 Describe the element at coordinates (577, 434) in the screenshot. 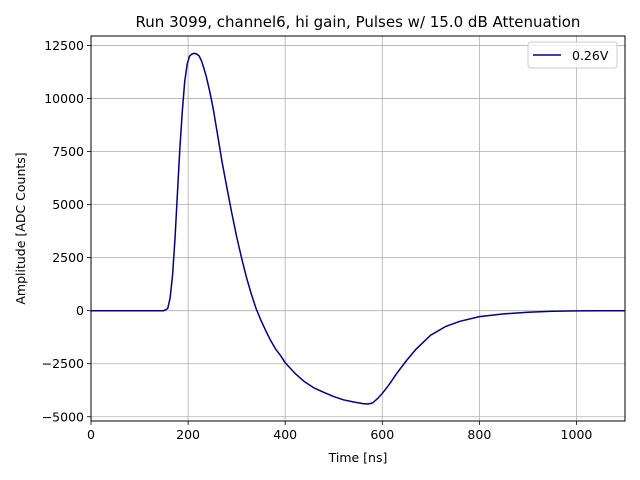

I see `x-tick-label: 1000` at that location.